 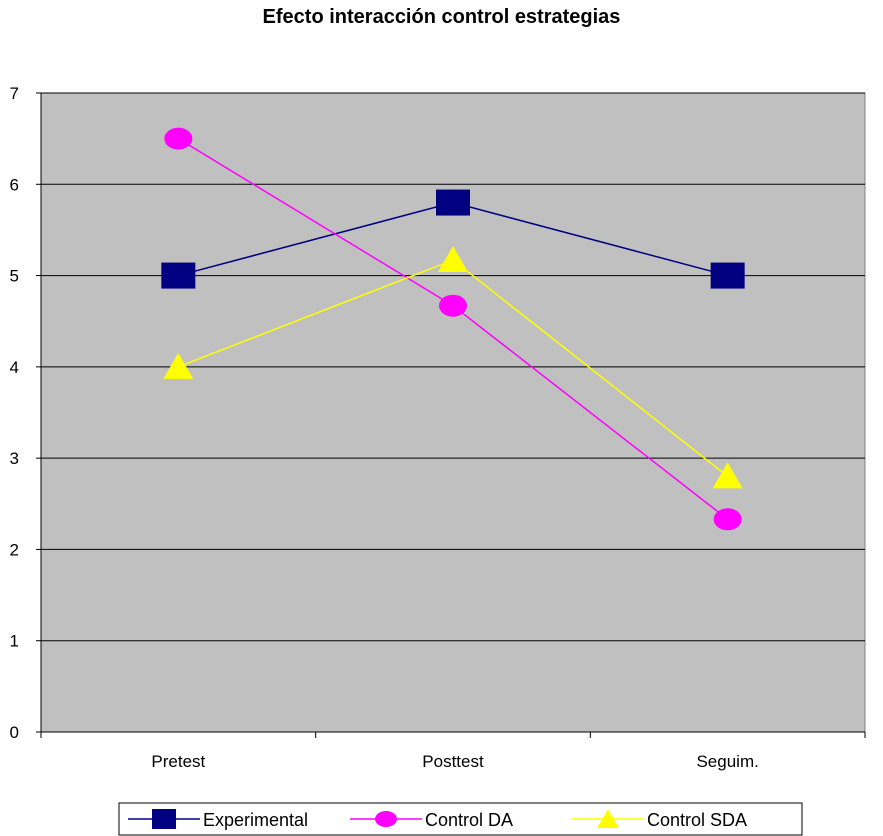 I want to click on chart-title: Efecto interacción control estrategias, so click(x=441, y=17).